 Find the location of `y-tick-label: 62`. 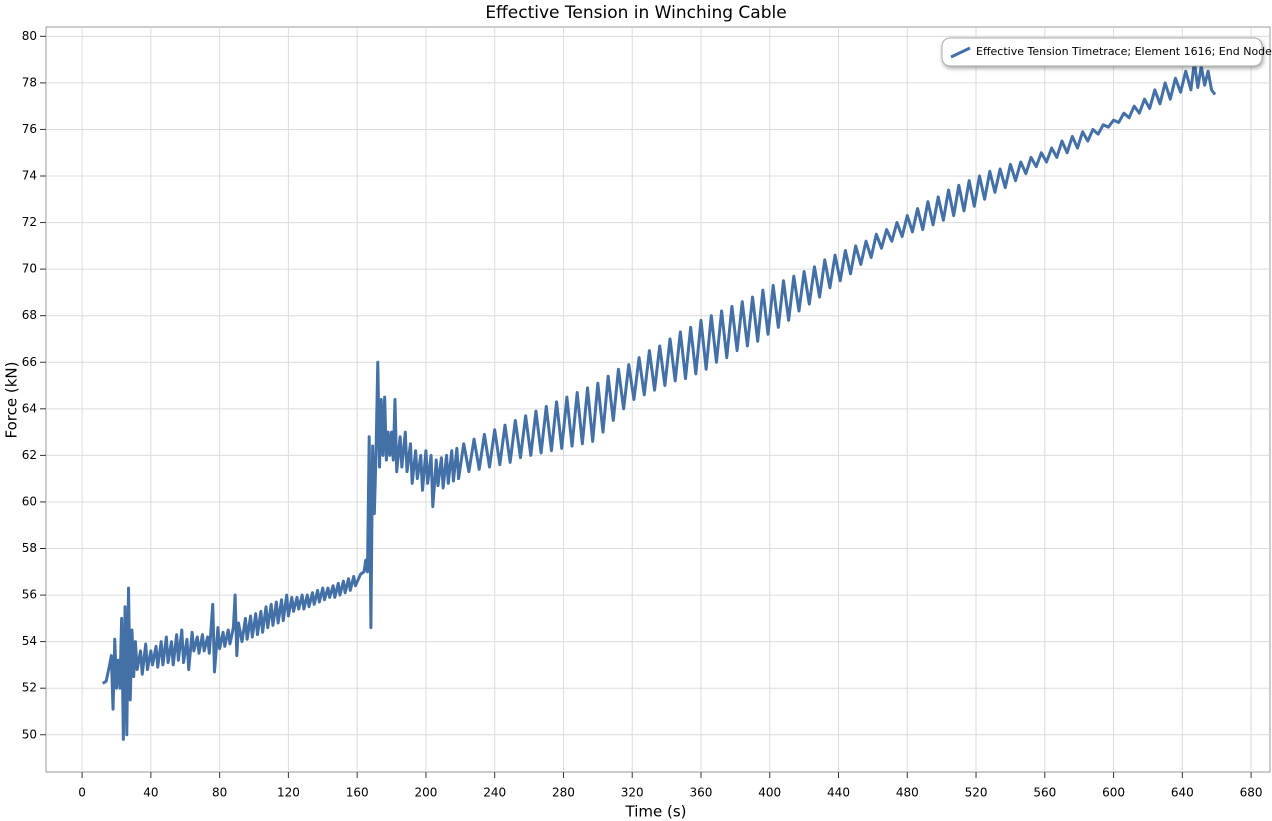

y-tick-label: 62 is located at coordinates (29, 455).